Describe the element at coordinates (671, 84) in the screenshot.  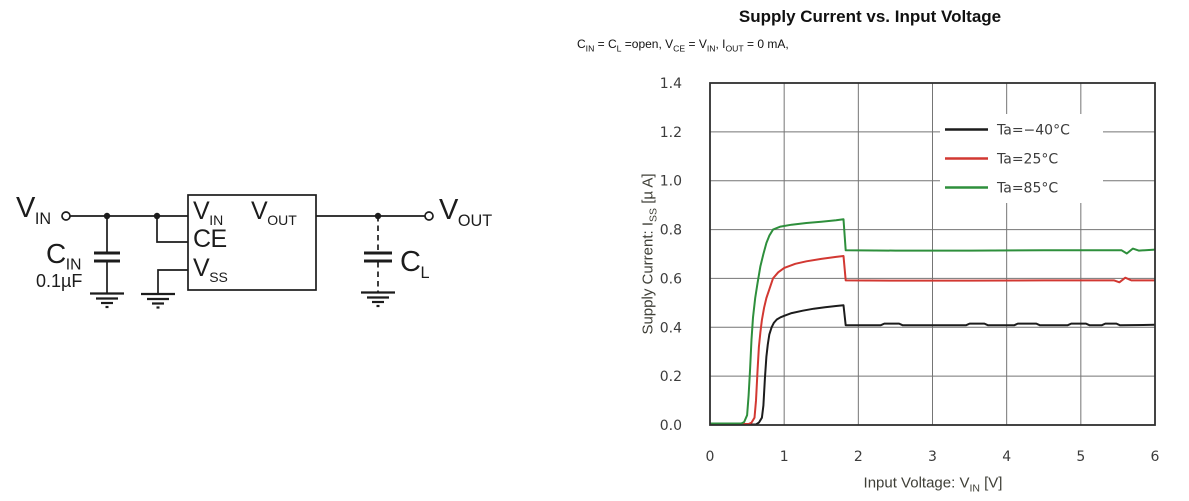
I see `y-tick-label: 1.4` at that location.